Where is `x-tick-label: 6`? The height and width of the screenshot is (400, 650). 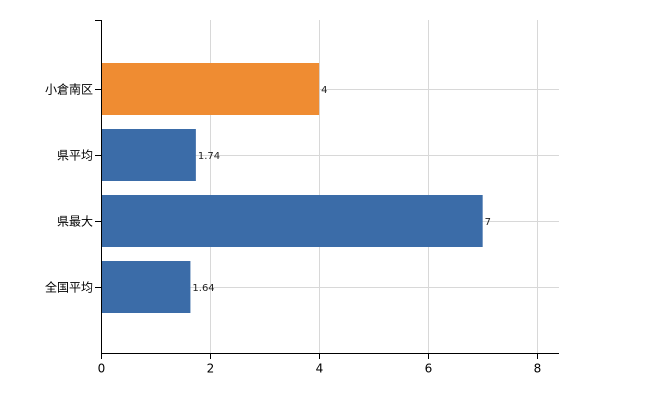
x-tick-label: 6 is located at coordinates (429, 369).